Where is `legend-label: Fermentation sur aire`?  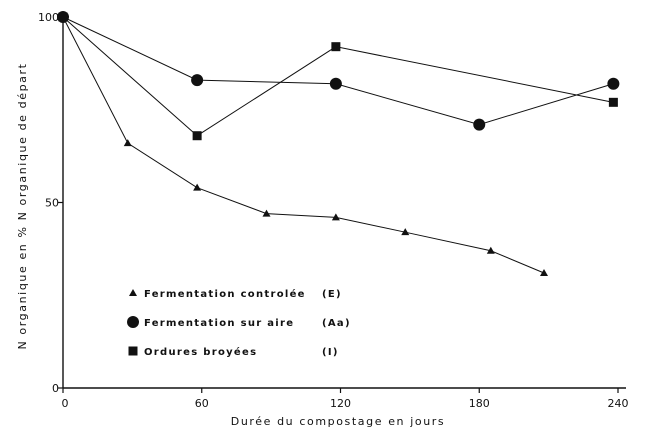 legend-label: Fermentation sur aire is located at coordinates (219, 323).